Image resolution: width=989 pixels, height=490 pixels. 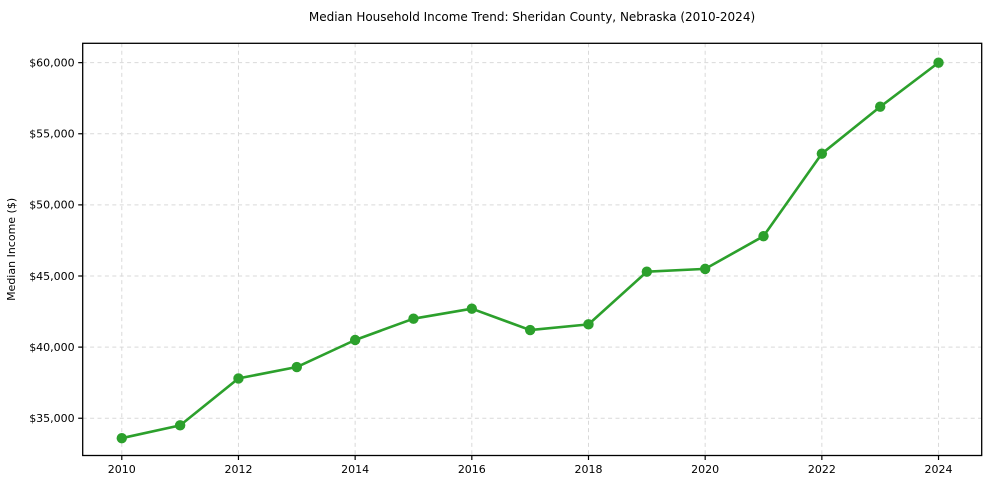 What do you see at coordinates (52, 62) in the screenshot?
I see `y-tick-label: $60,000` at bounding box center [52, 62].